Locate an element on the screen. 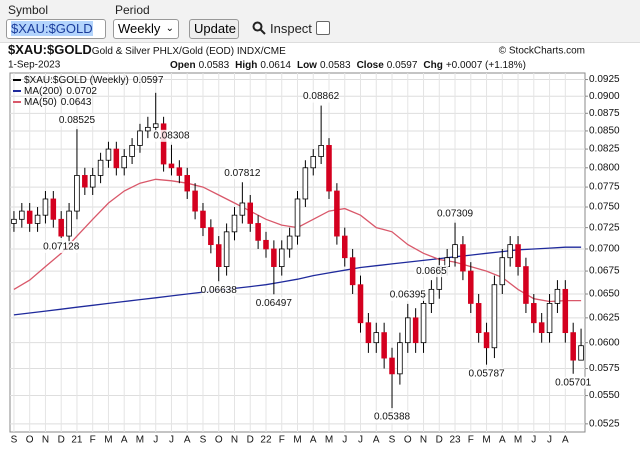 The image size is (640, 451). chevron: ⌄ is located at coordinates (169, 28).